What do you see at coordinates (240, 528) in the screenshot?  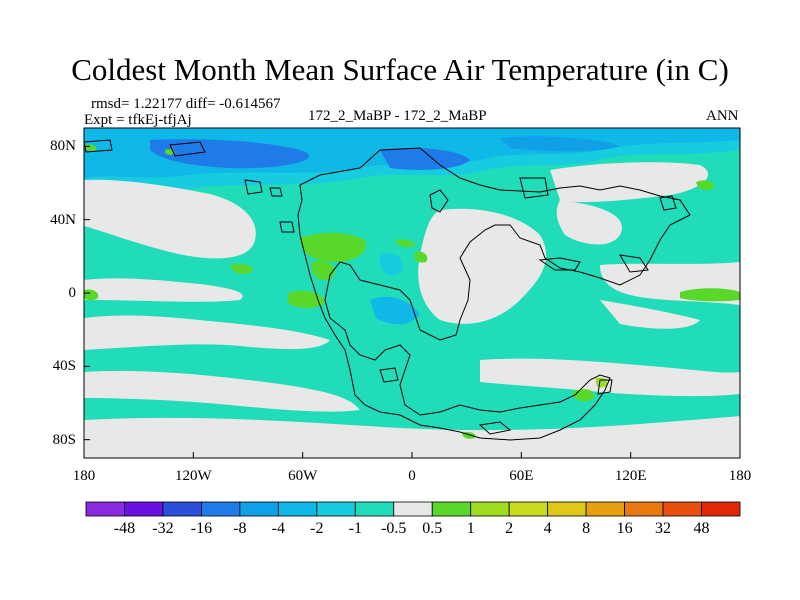 I see `colorbar-label: -8` at bounding box center [240, 528].